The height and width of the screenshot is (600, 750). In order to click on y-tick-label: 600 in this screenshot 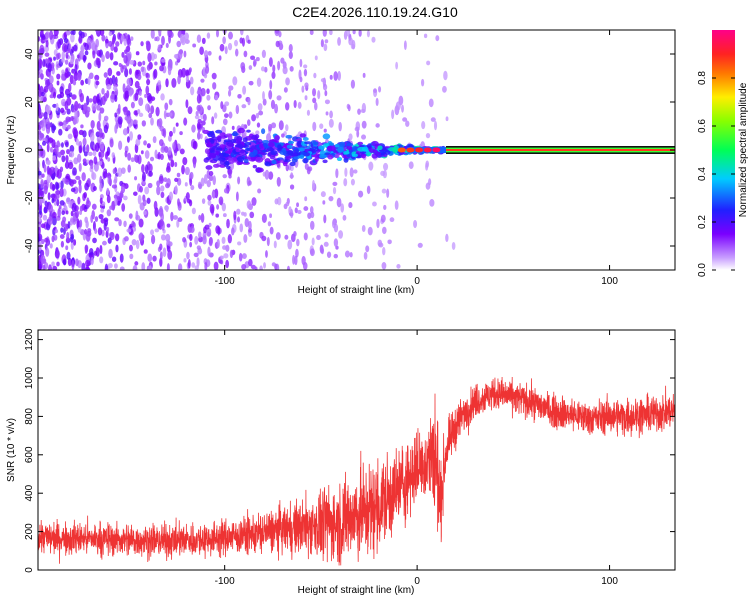, I will do `click(29, 454)`.